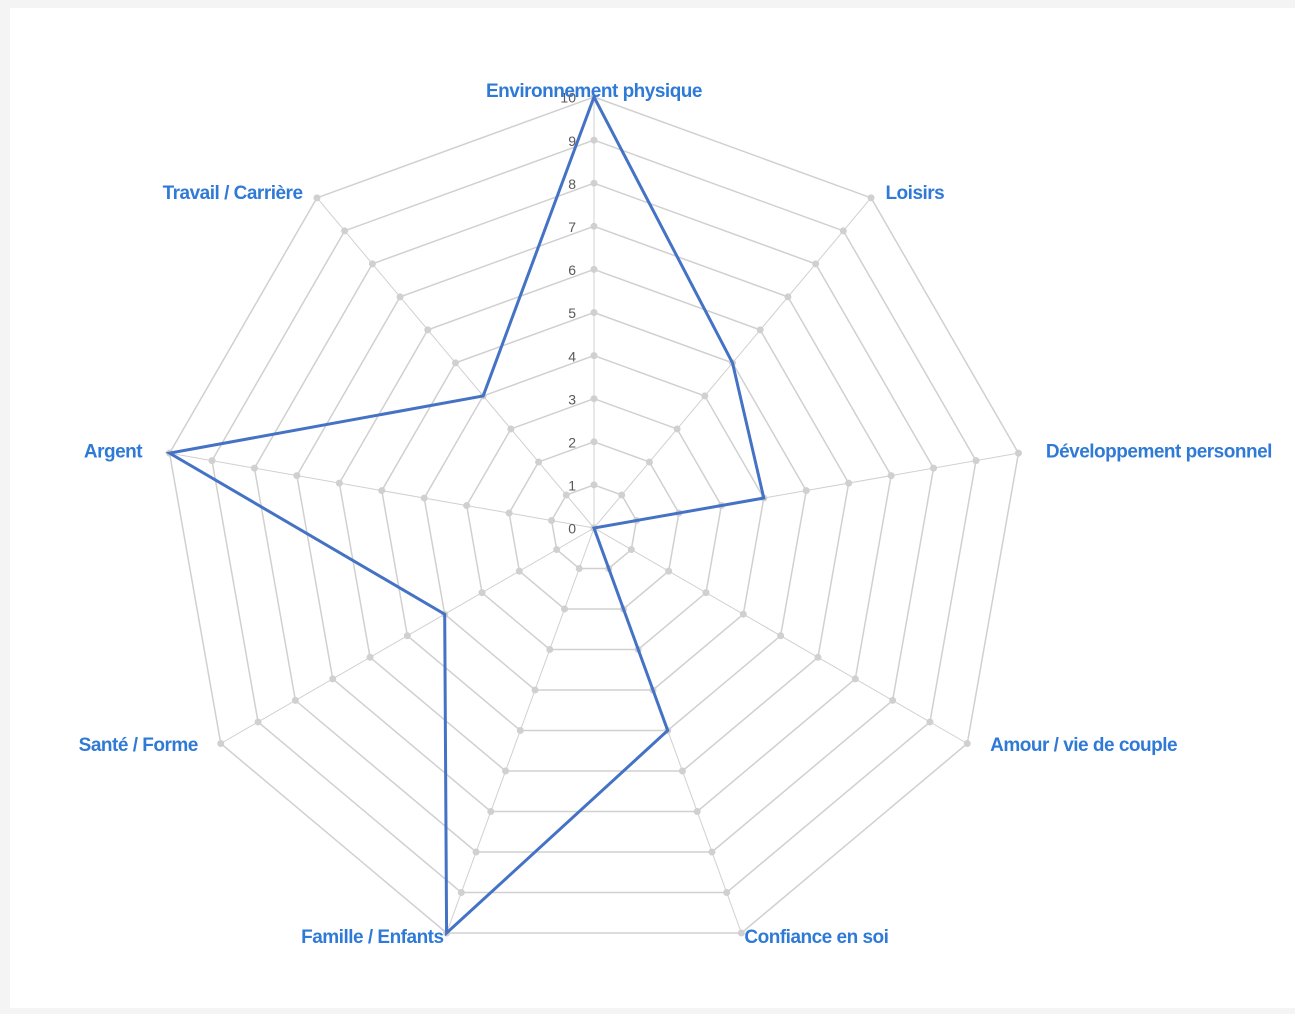 This screenshot has width=1295, height=1014. I want to click on y-tick-label: 9, so click(572, 141).